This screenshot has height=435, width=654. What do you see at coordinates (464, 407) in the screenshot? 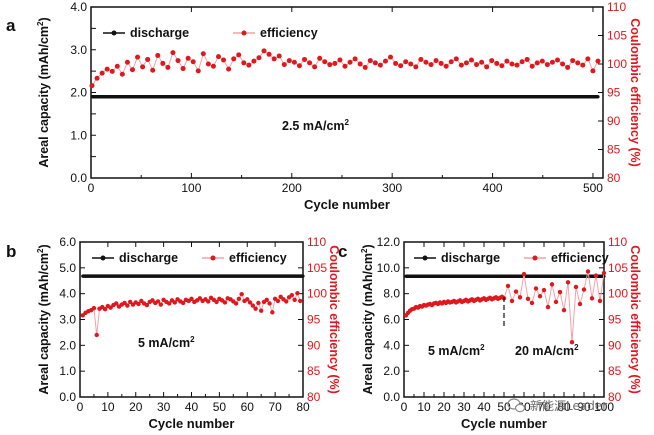
I see `x-tick-label: 30` at bounding box center [464, 407].